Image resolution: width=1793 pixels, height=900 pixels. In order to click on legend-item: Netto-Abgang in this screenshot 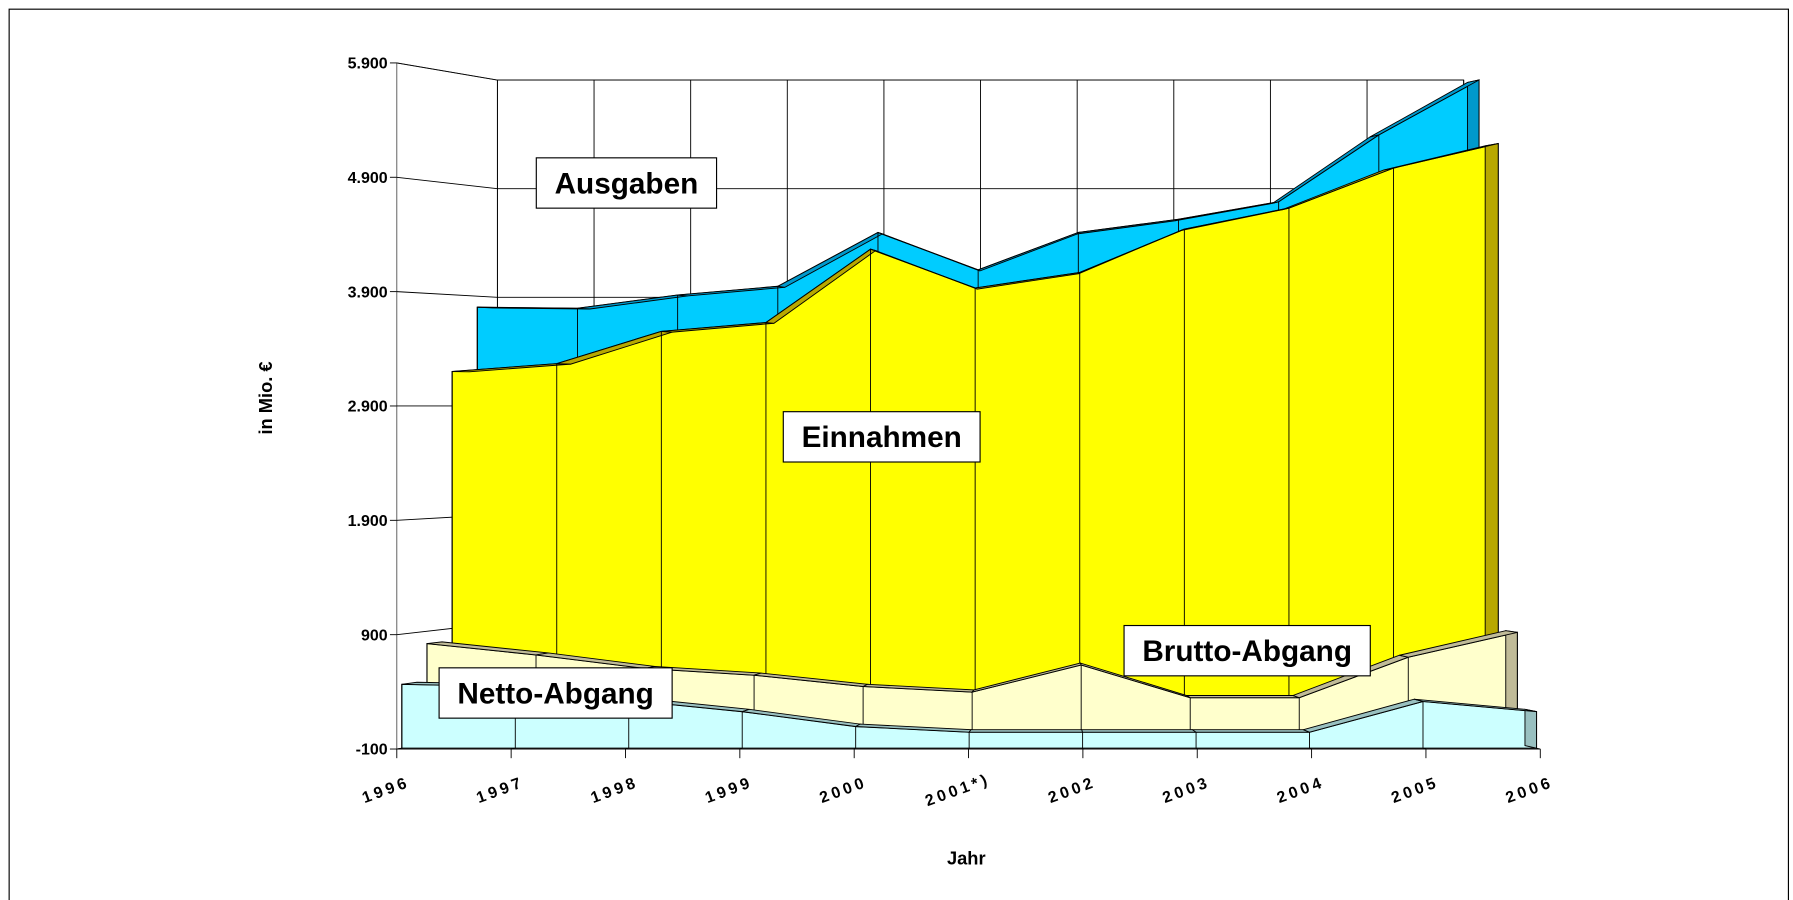, I will do `click(555, 693)`.